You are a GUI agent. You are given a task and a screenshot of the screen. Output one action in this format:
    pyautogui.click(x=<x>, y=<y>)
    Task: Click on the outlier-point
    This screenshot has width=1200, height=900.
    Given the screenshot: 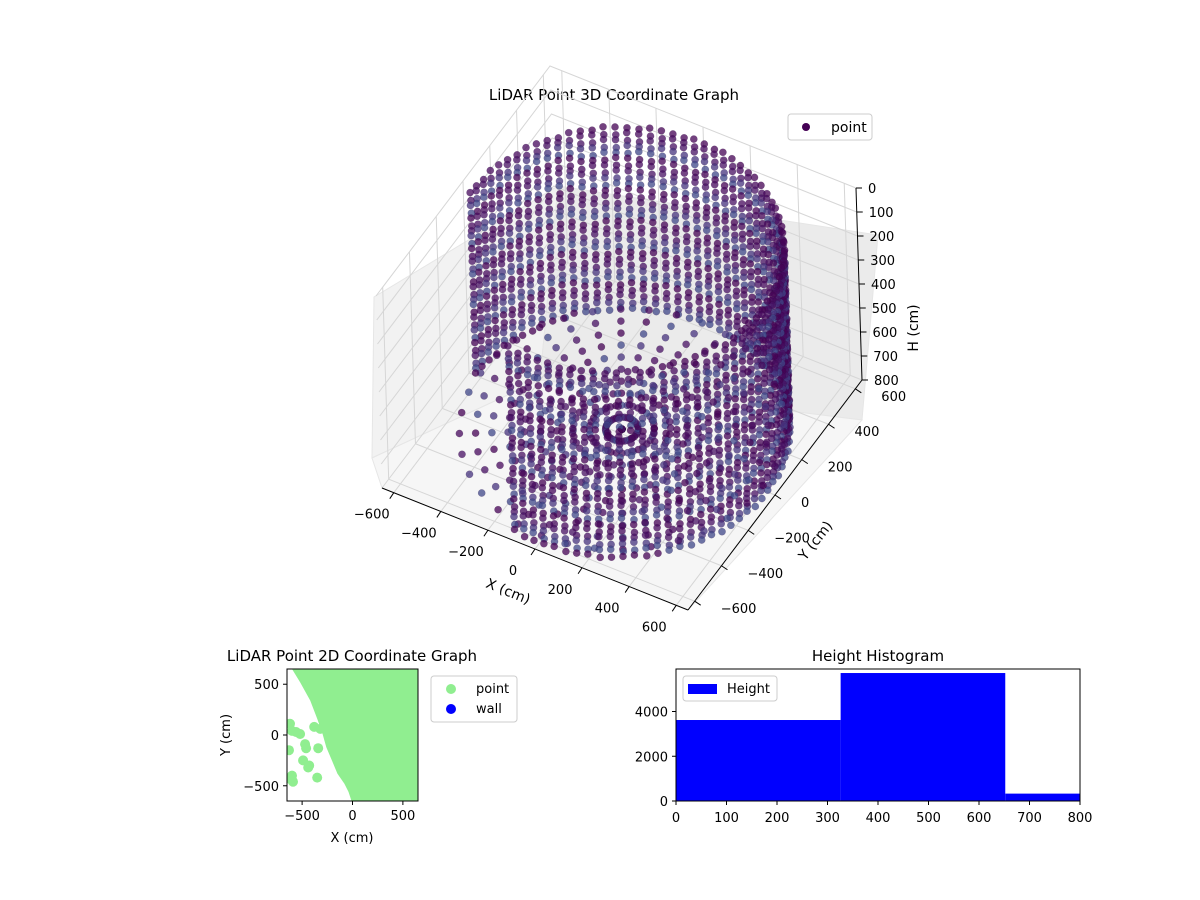 What is the action you would take?
    pyautogui.click(x=320, y=728)
    